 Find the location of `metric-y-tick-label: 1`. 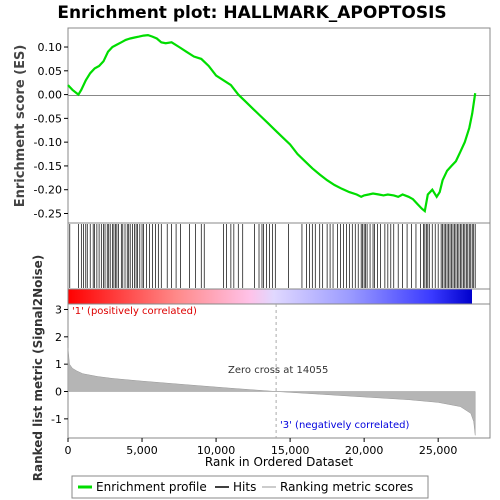

metric-y-tick-label: 1 is located at coordinates (58, 364).